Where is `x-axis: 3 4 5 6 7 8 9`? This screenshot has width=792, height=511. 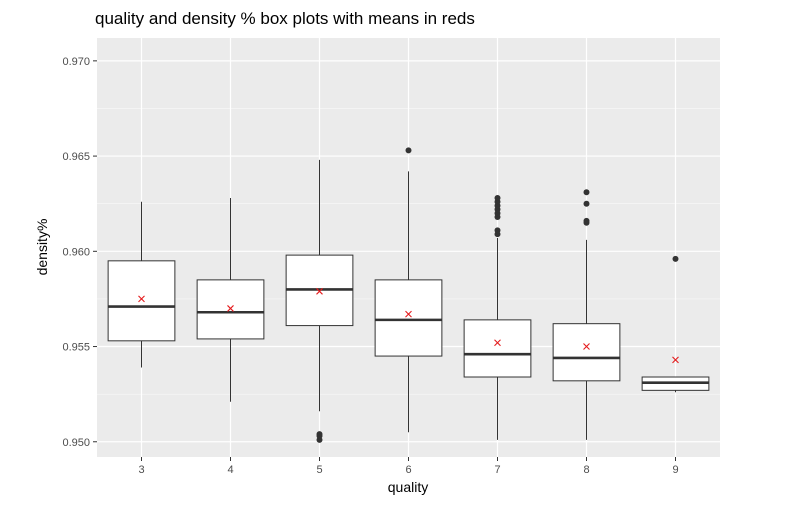
x-axis: 3 4 5 6 7 8 9 is located at coordinates (408, 466).